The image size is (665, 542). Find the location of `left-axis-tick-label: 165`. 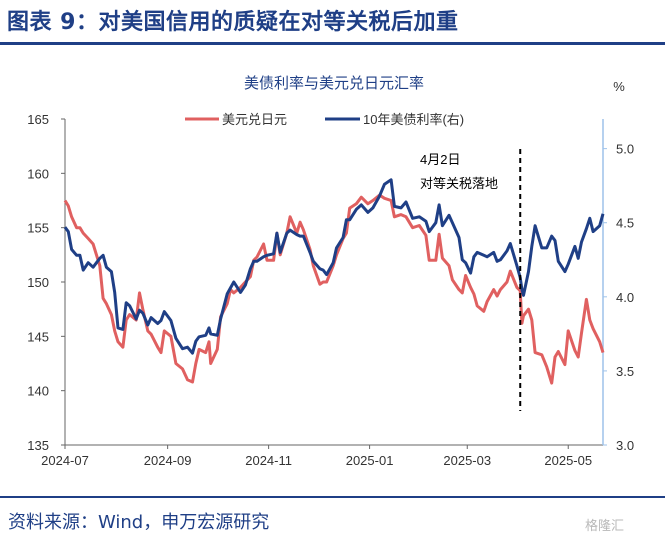

left-axis-tick-label: 165 is located at coordinates (38, 119).